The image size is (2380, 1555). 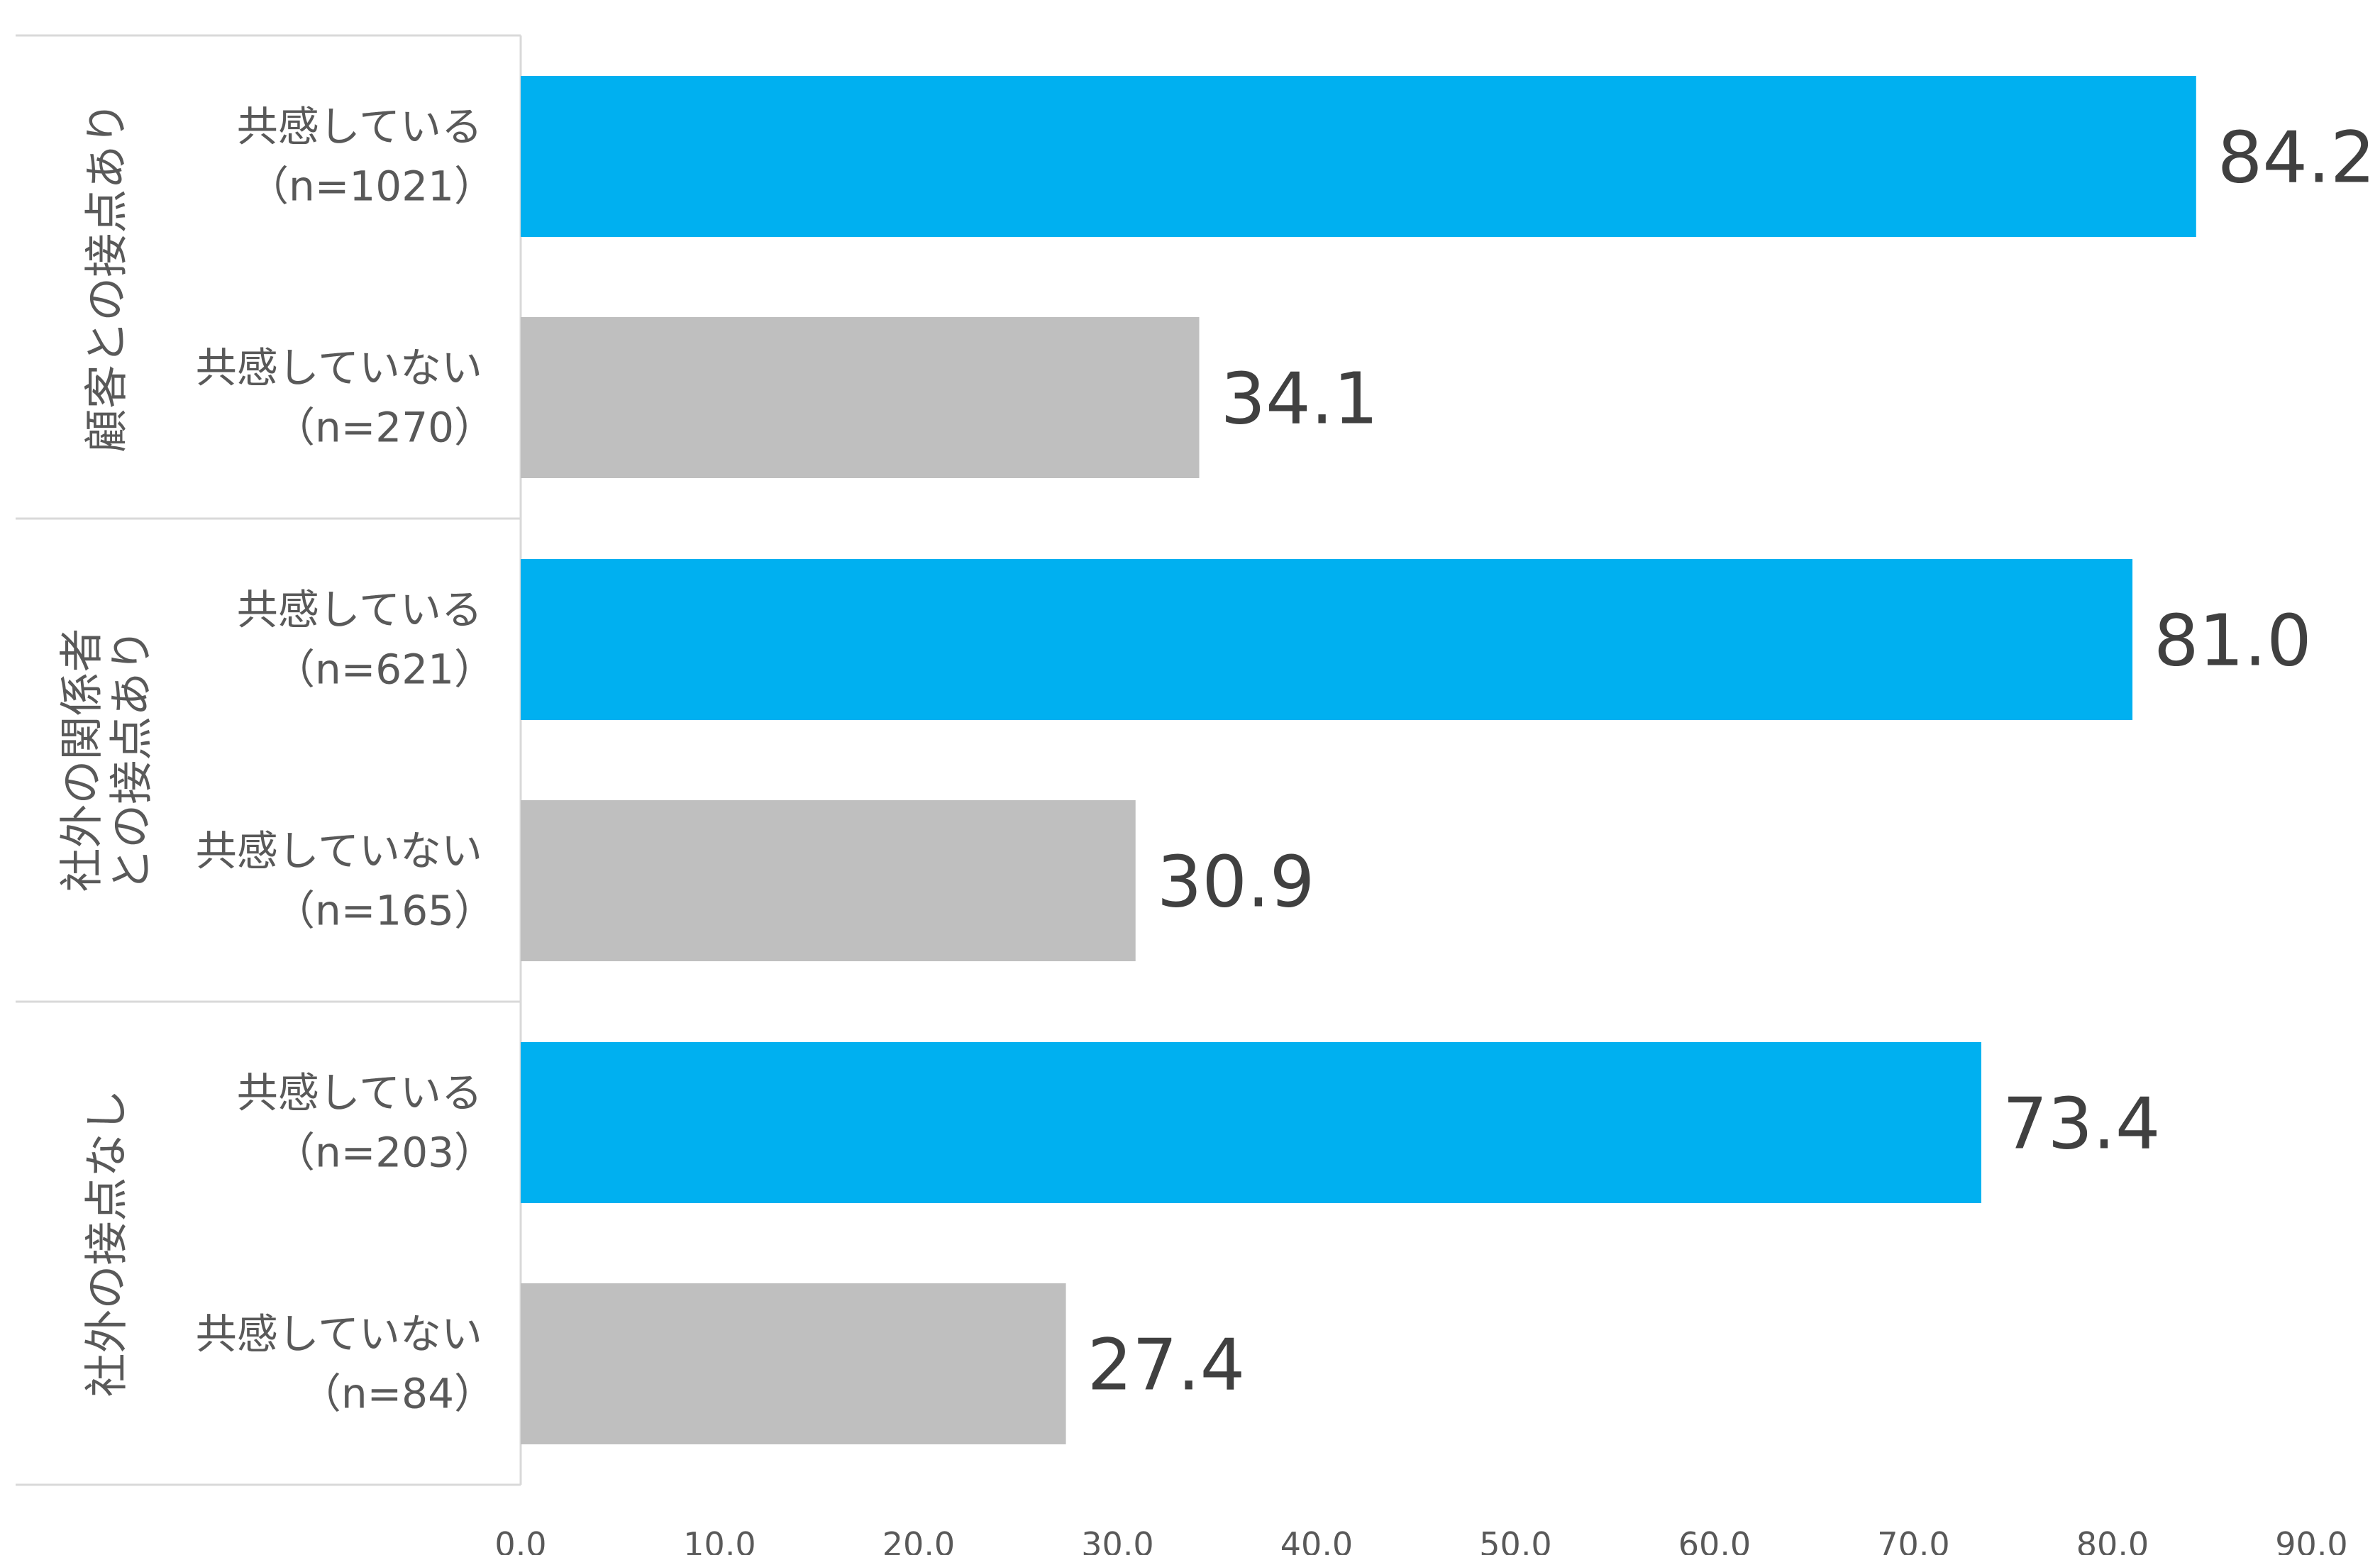 I want to click on x-tick-label: 80.0, so click(x=2112, y=1540).